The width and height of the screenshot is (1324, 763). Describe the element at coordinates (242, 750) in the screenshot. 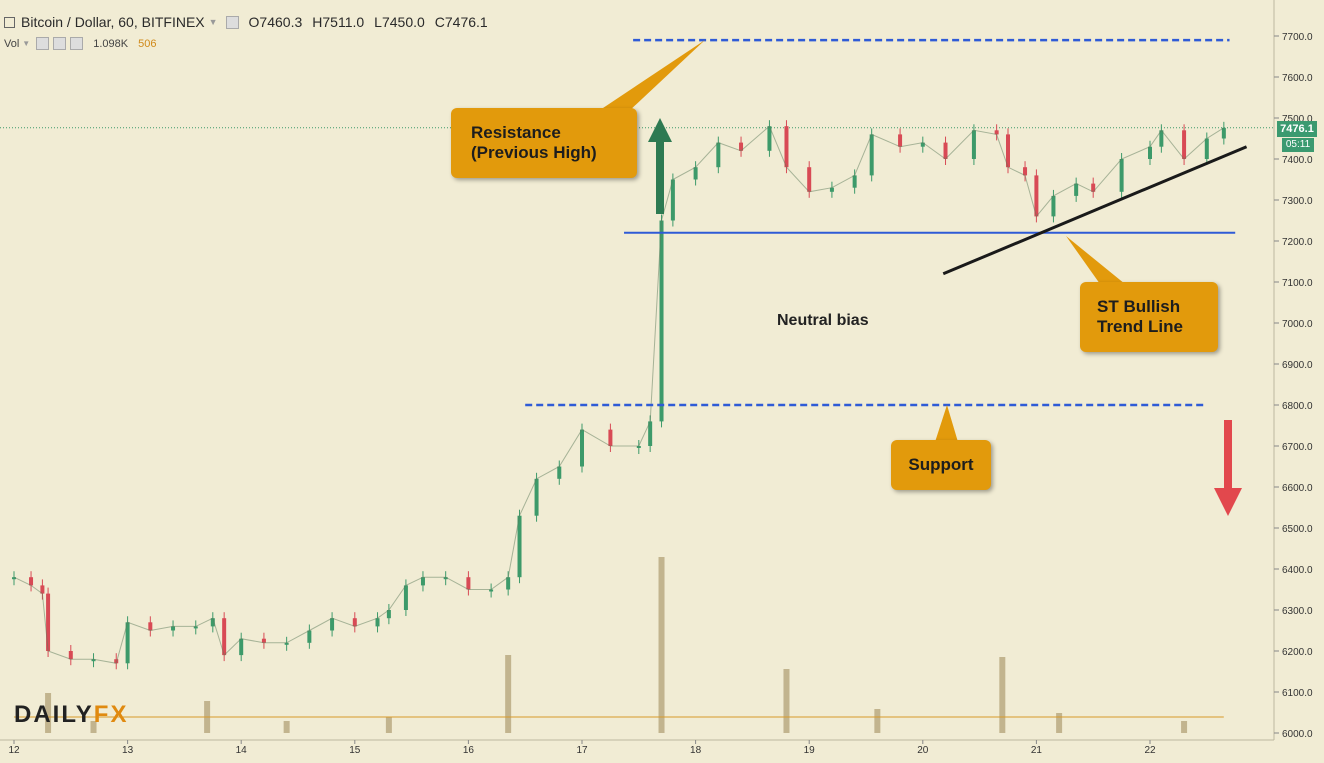

I see `x-tick-label: 14` at that location.